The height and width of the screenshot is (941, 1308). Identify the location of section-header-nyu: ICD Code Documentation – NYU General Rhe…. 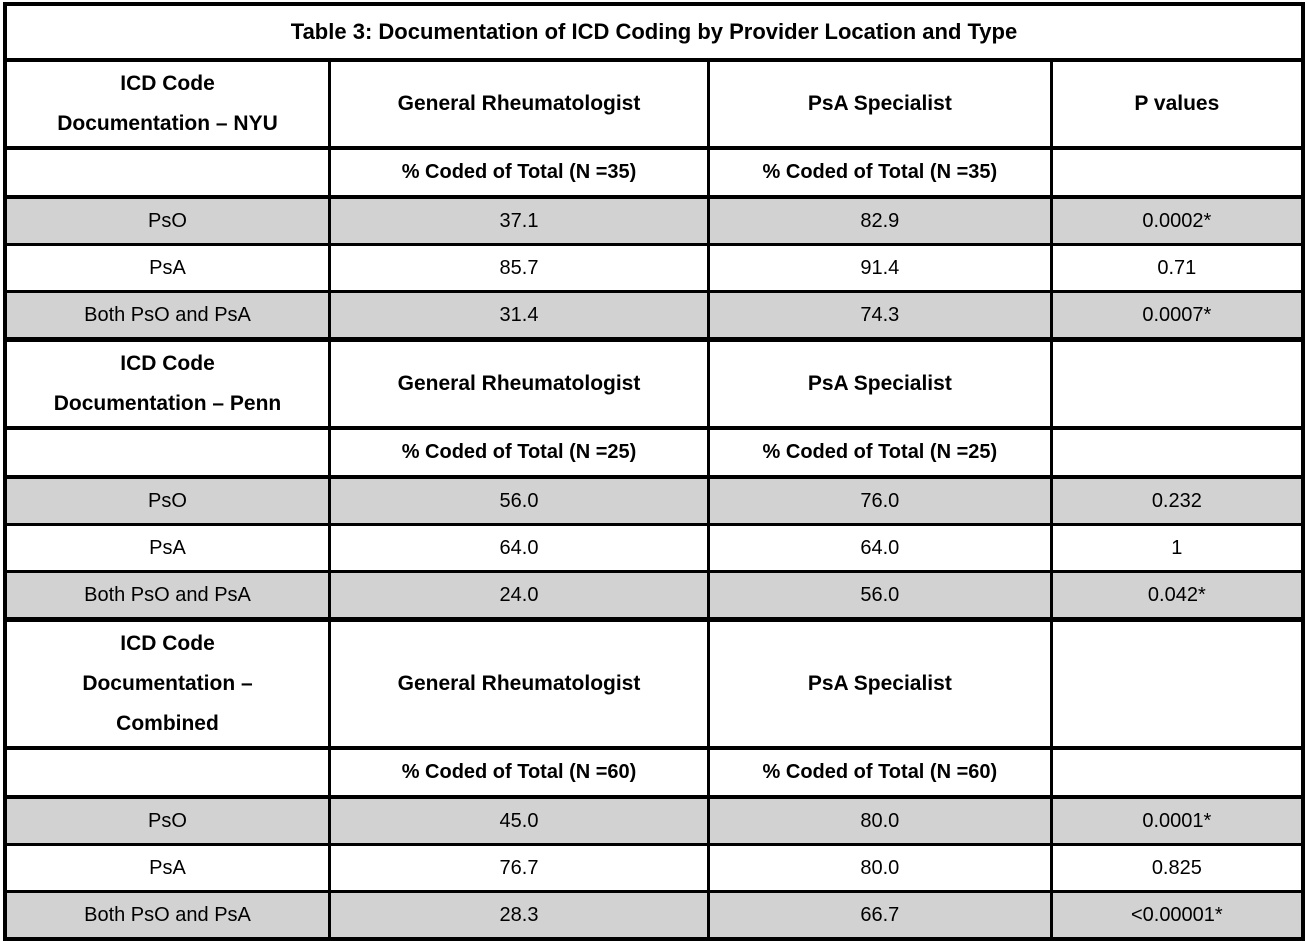
(654, 104).